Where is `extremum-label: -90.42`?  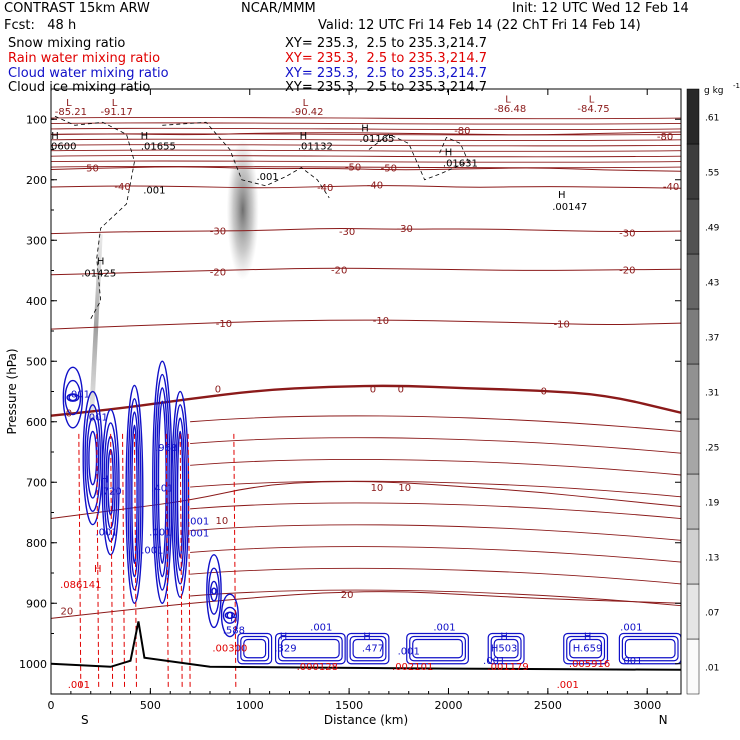 extremum-label: -90.42 is located at coordinates (307, 112).